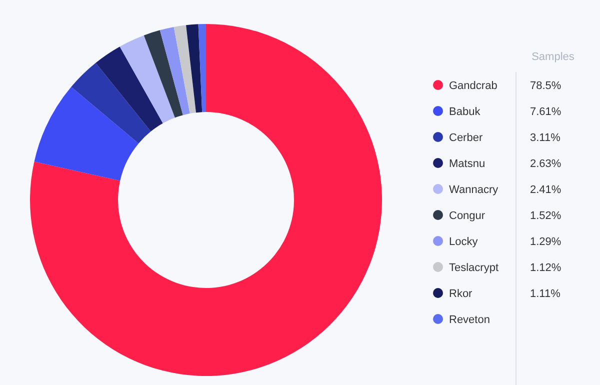 The height and width of the screenshot is (385, 600). Describe the element at coordinates (546, 190) in the screenshot. I see `data-label: 2.41%` at that location.